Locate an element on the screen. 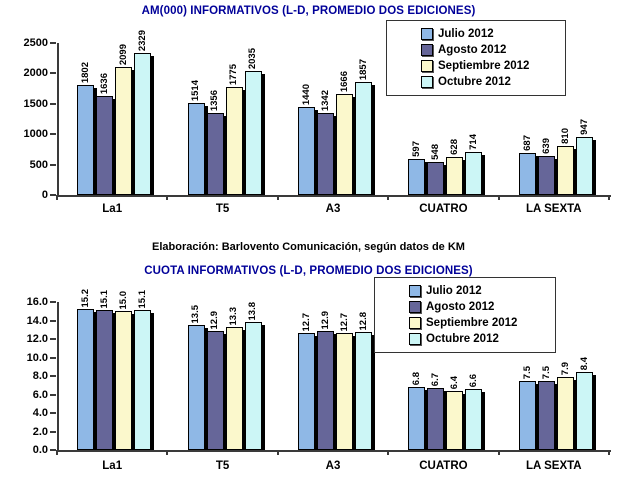 Image resolution: width=617 pixels, height=484 pixels. legend-label: Septiembre 2012 is located at coordinates (472, 323).